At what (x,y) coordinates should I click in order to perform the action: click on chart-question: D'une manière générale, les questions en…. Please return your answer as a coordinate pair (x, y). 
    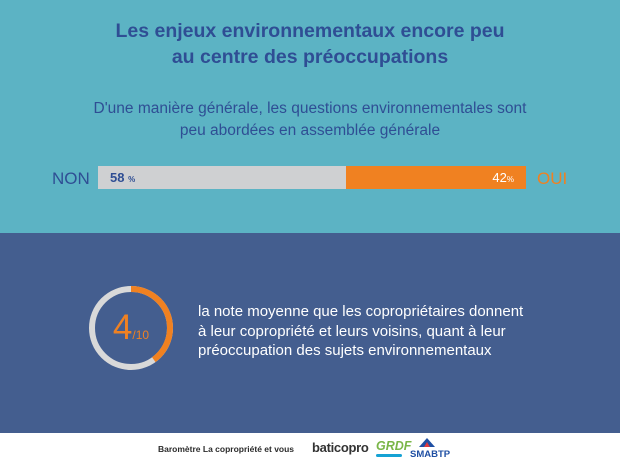
    Looking at the image, I should click on (310, 120).